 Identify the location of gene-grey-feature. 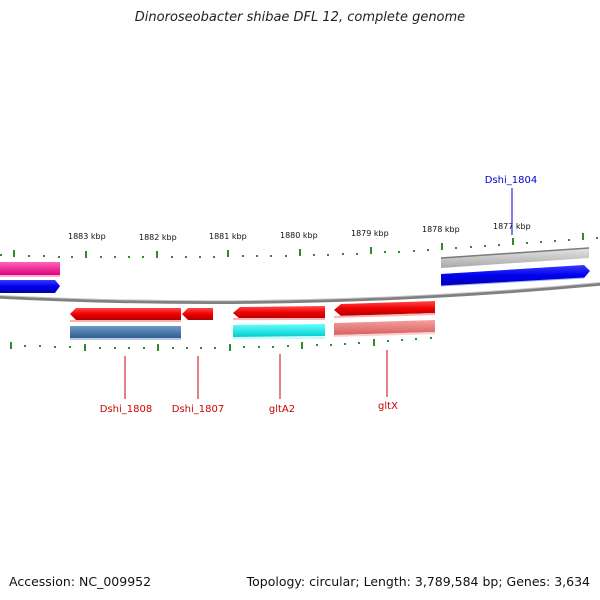
(515, 258).